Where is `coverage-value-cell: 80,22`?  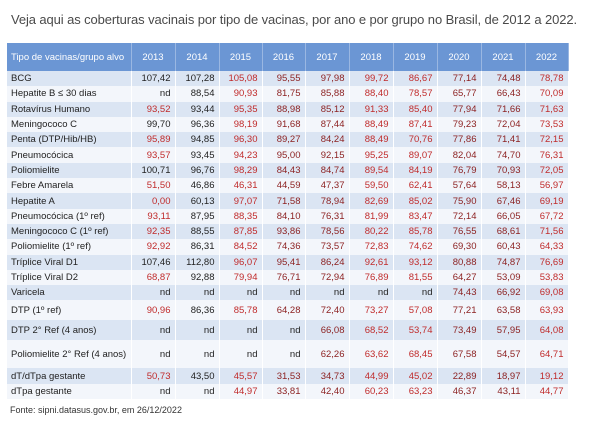
coverage-value-cell: 80,22 is located at coordinates (371, 231).